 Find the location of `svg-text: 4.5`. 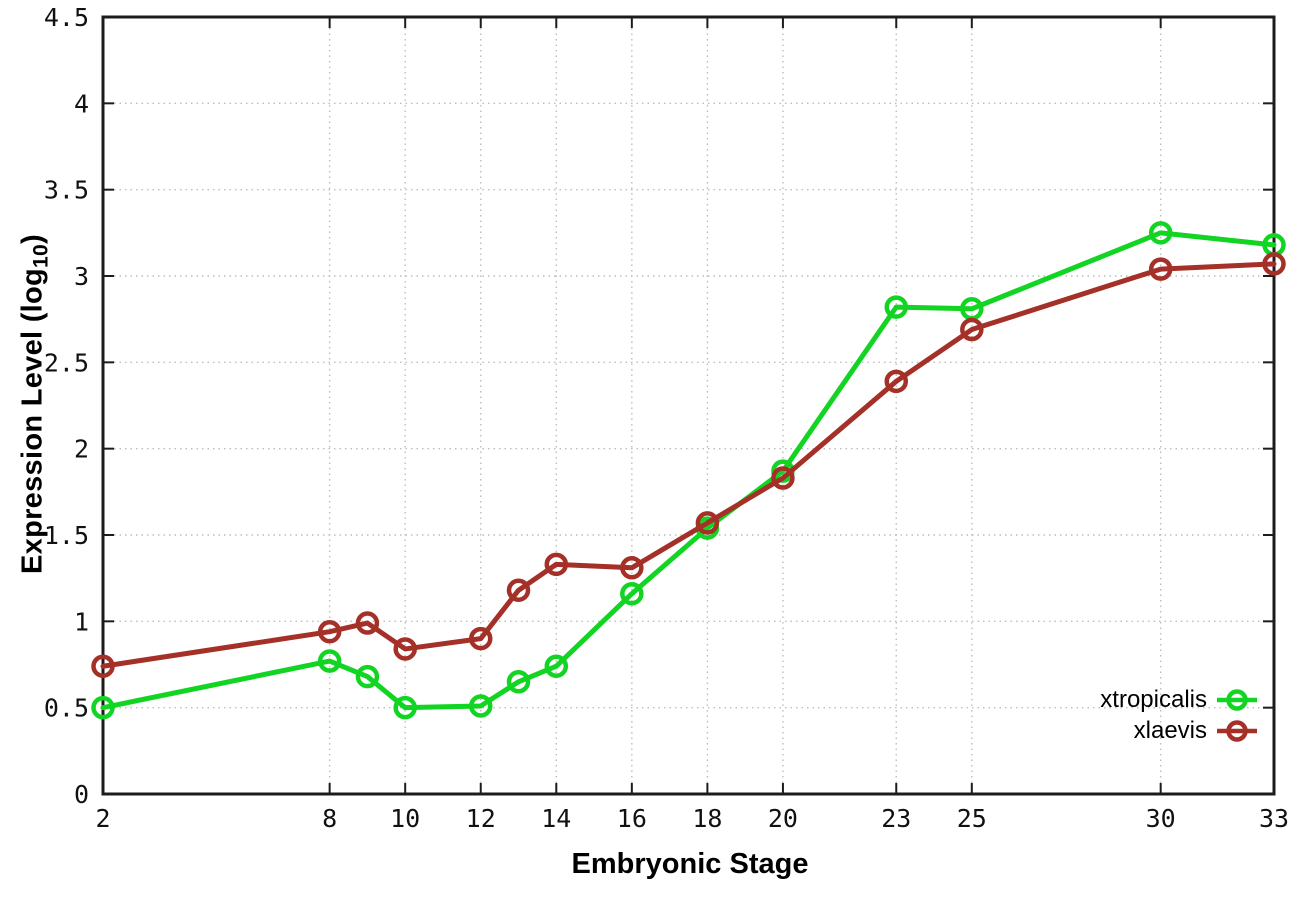

svg-text: 4.5 is located at coordinates (66, 17).